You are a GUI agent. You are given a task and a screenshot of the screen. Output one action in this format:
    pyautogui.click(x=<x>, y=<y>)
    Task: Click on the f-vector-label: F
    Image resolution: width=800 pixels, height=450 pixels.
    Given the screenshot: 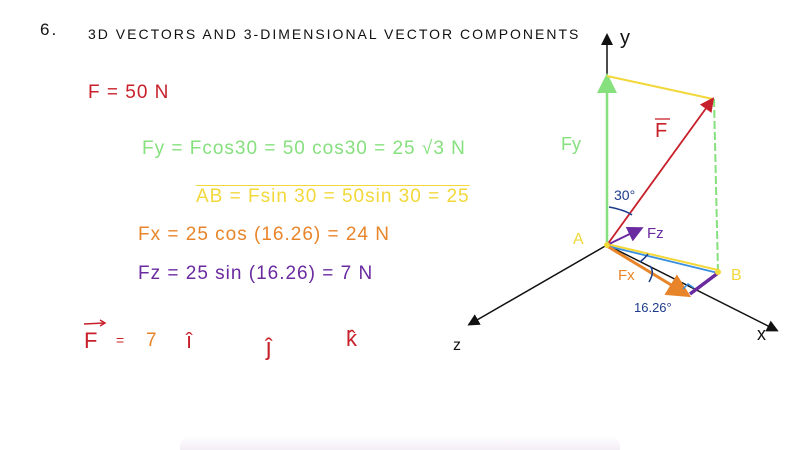 What is the action you would take?
    pyautogui.click(x=661, y=131)
    